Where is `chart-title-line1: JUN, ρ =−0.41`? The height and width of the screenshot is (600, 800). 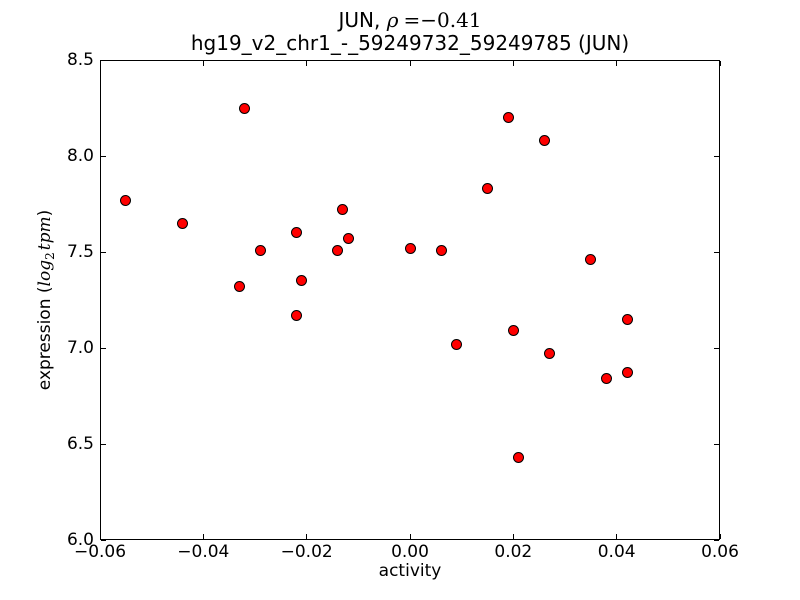
chart-title-line1: JUN, ρ =−0.41 is located at coordinates (410, 20).